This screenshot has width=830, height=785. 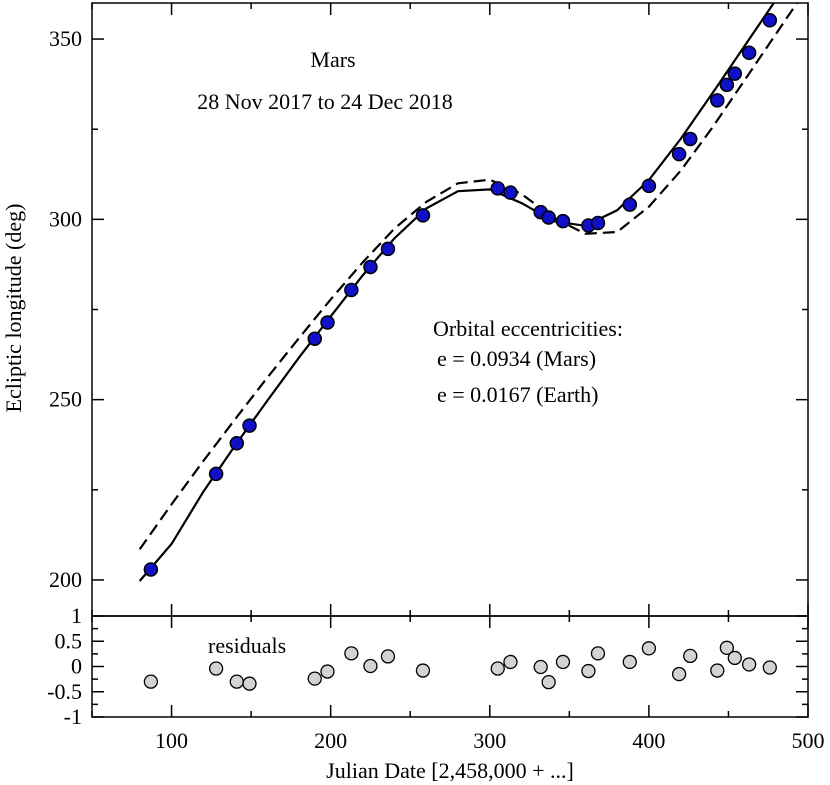 I want to click on residuals-plot-frame, so click(x=450, y=666).